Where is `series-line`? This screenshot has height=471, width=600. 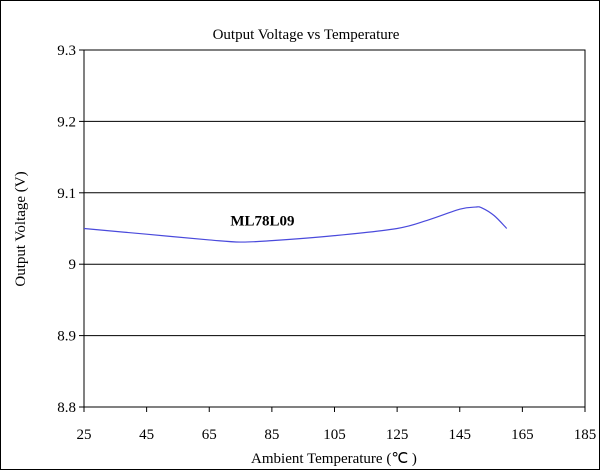 series-line is located at coordinates (295, 224).